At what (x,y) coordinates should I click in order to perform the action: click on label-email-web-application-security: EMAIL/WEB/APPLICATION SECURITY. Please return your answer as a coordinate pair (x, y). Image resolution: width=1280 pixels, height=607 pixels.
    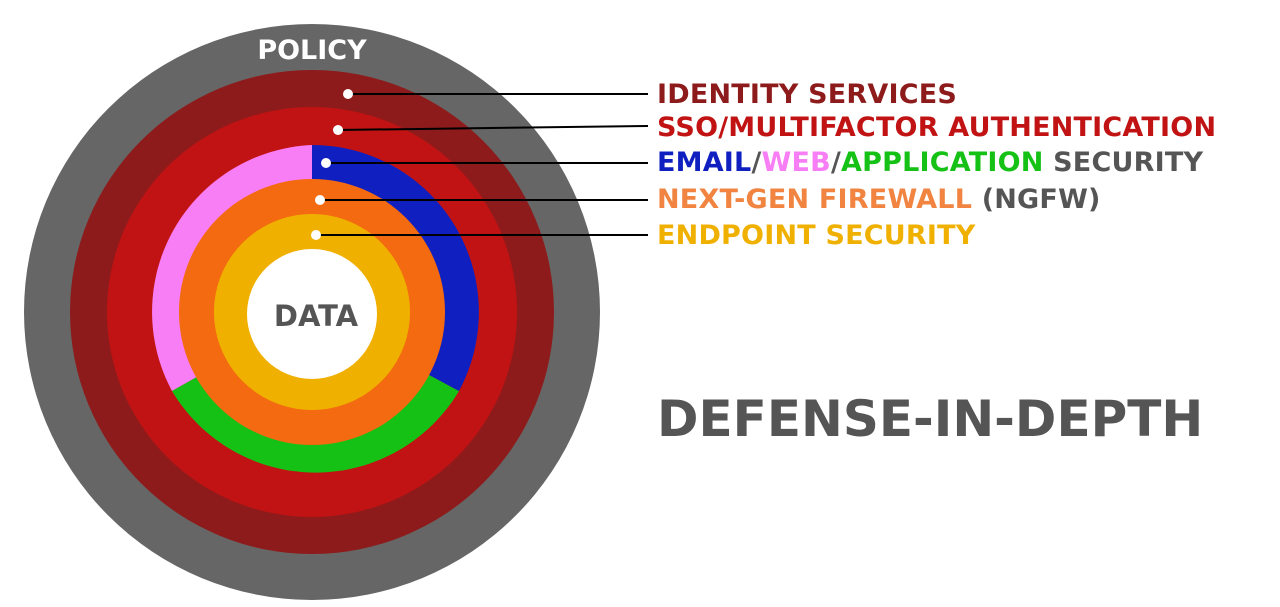
    Looking at the image, I should click on (930, 163).